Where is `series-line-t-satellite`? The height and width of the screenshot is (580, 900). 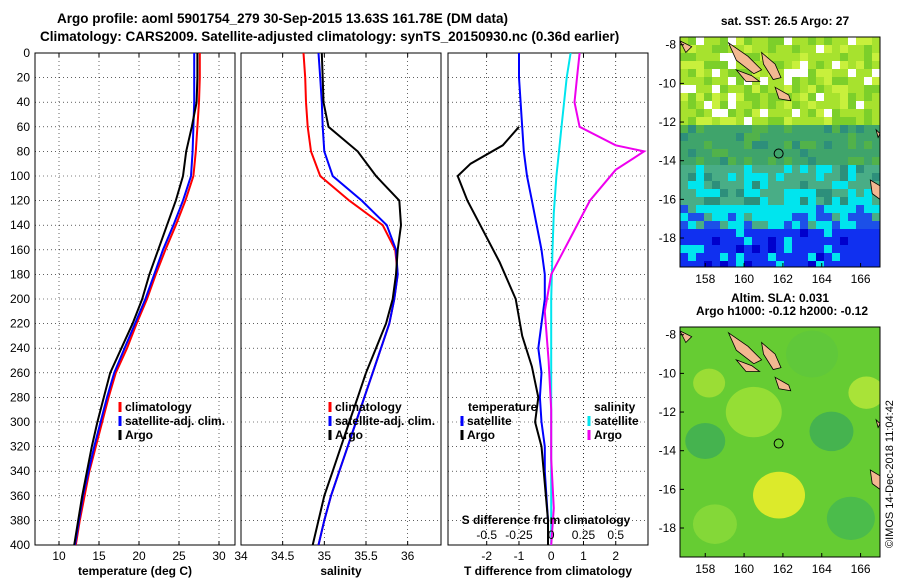
series-line-t-satellite is located at coordinates (533, 299).